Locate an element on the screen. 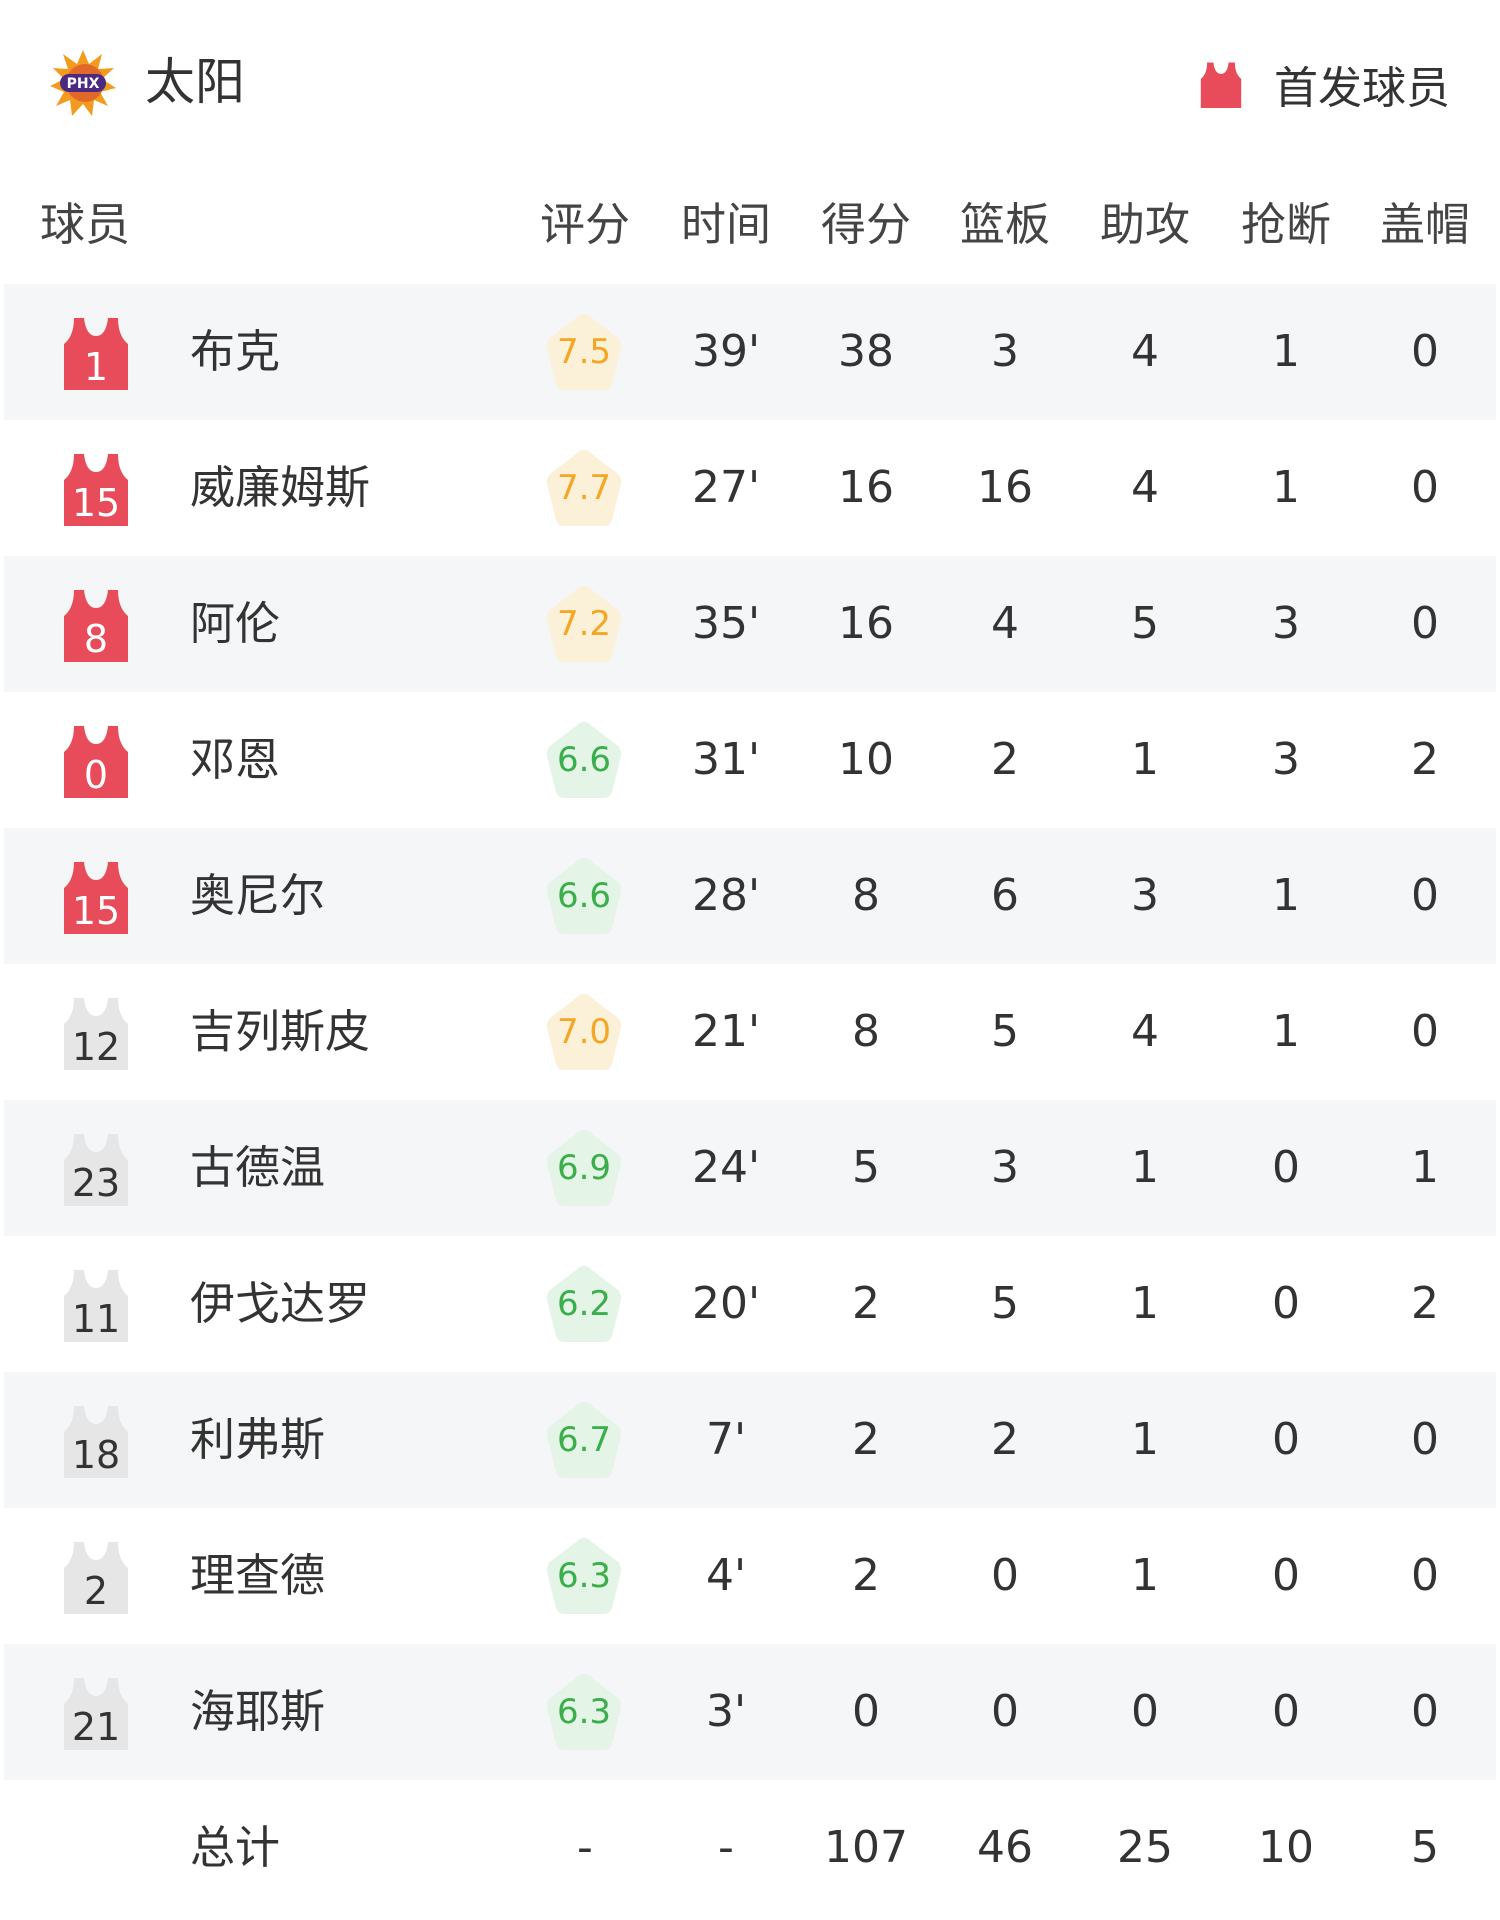 The width and height of the screenshot is (1500, 1920). player-row: 11 伊戈达罗 6.2 20' 2 5 1 0 2 is located at coordinates (750, 1304).